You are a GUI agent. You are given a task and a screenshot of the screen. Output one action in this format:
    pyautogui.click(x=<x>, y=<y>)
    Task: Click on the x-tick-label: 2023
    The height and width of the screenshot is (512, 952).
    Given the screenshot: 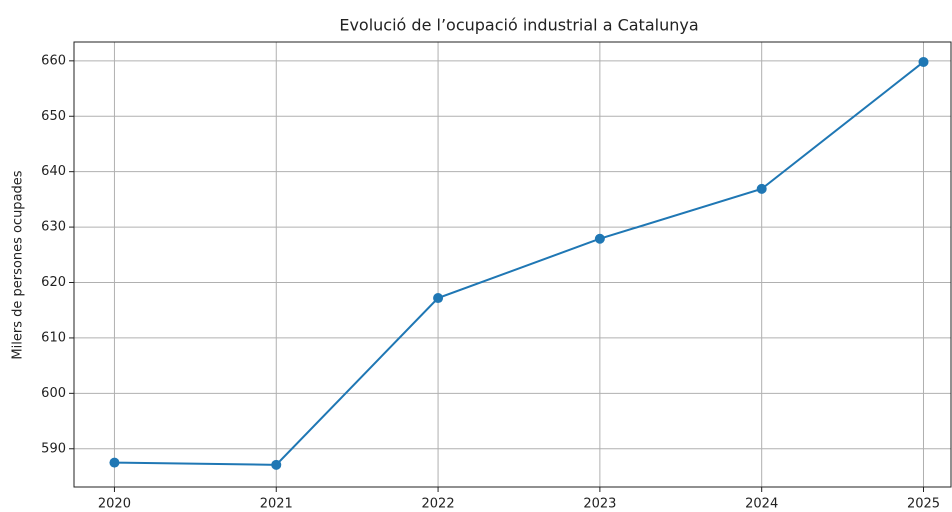 What is the action you would take?
    pyautogui.click(x=599, y=504)
    